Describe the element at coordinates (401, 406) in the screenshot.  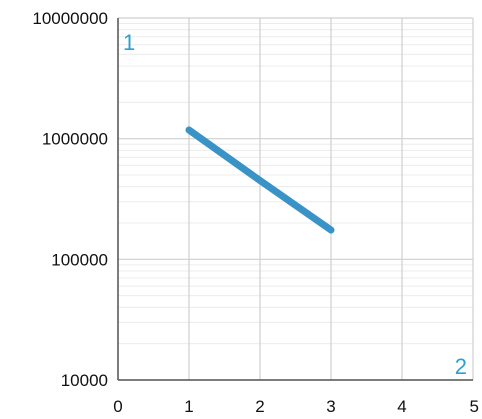
I see `x-tick-label: 4` at that location.